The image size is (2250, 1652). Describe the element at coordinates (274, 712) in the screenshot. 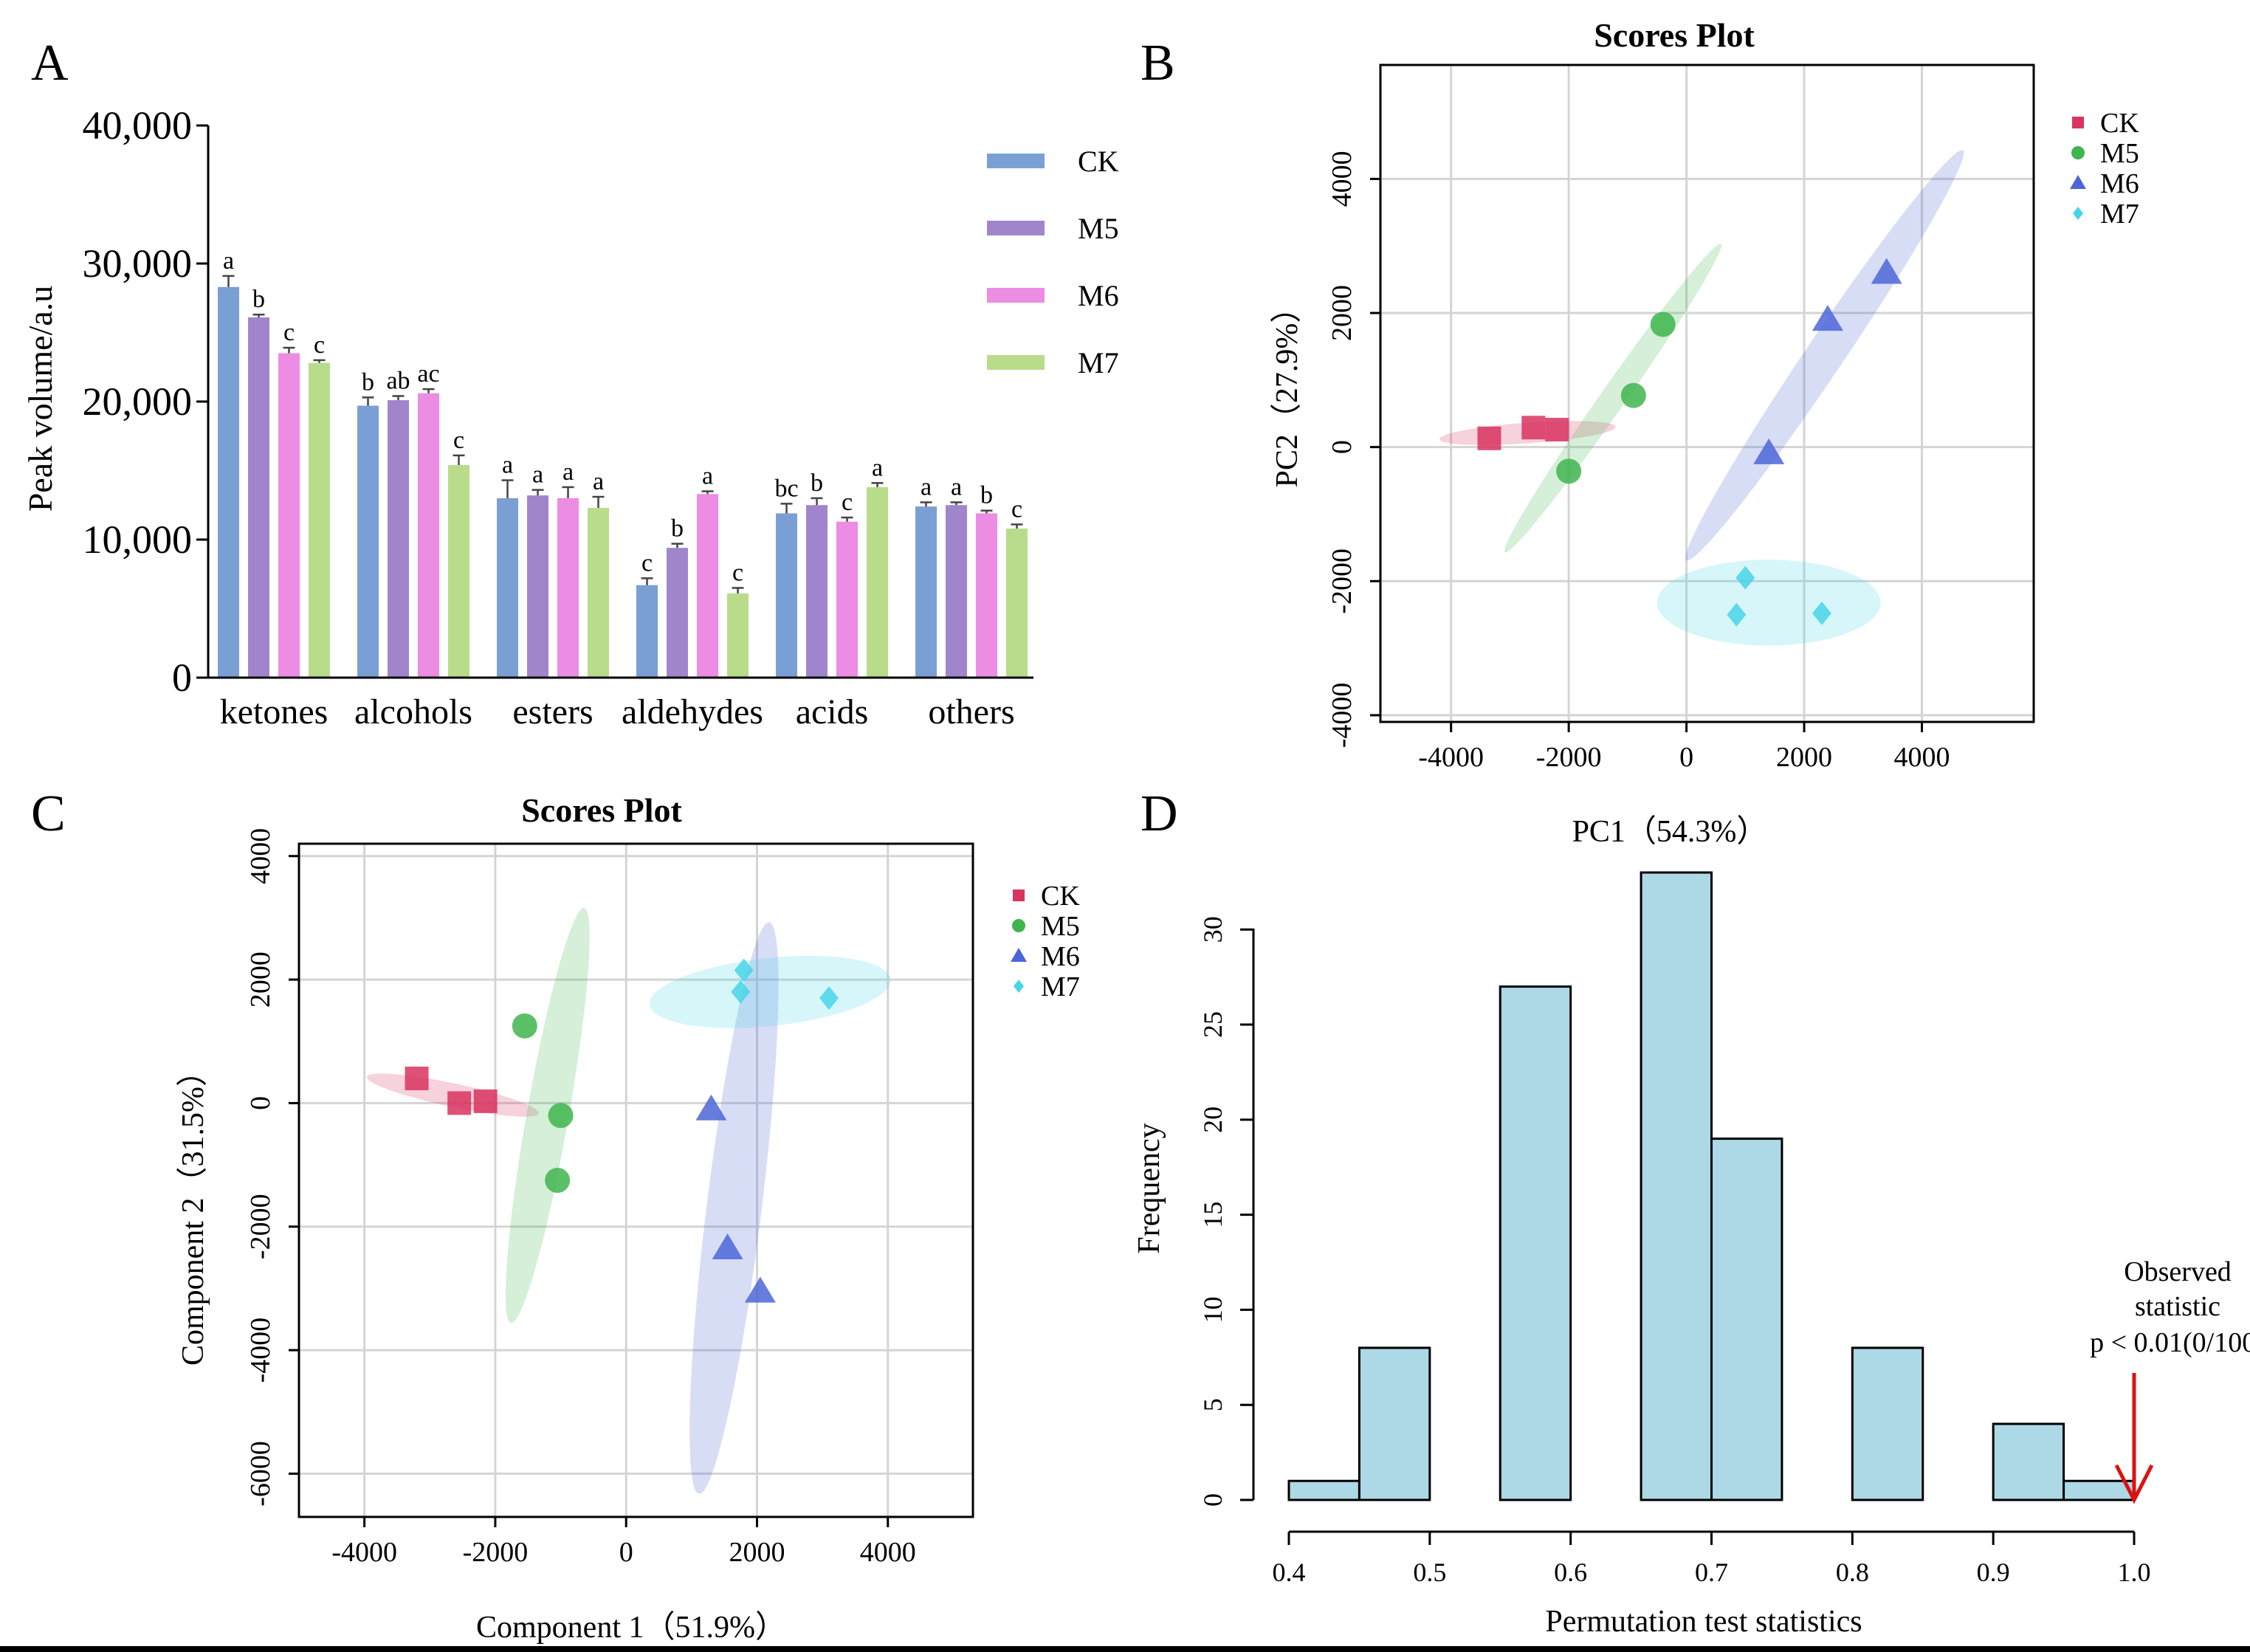

I see `a-x-tick-label-ketones: ketones` at that location.